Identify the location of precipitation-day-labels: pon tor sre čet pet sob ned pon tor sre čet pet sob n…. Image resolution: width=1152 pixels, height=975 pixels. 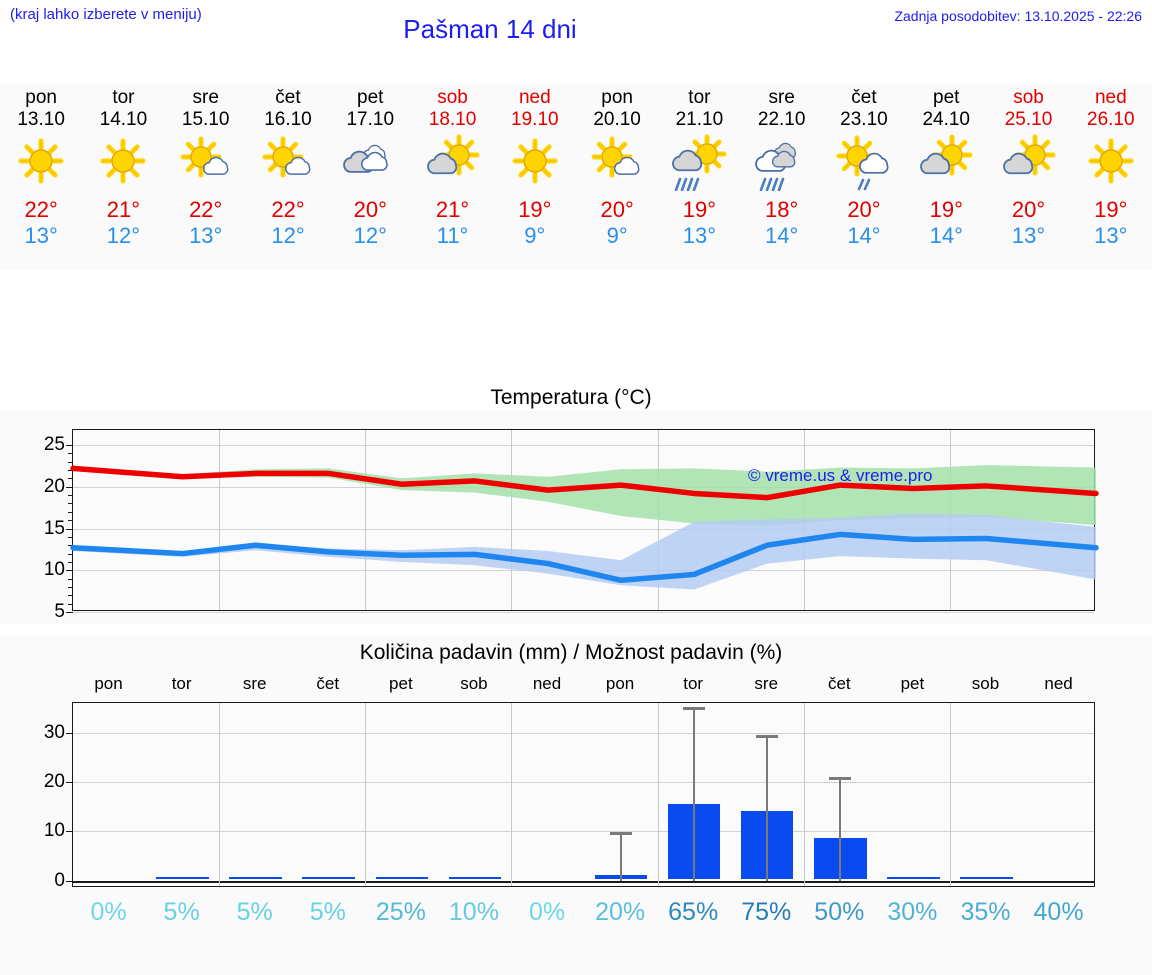
(583, 686).